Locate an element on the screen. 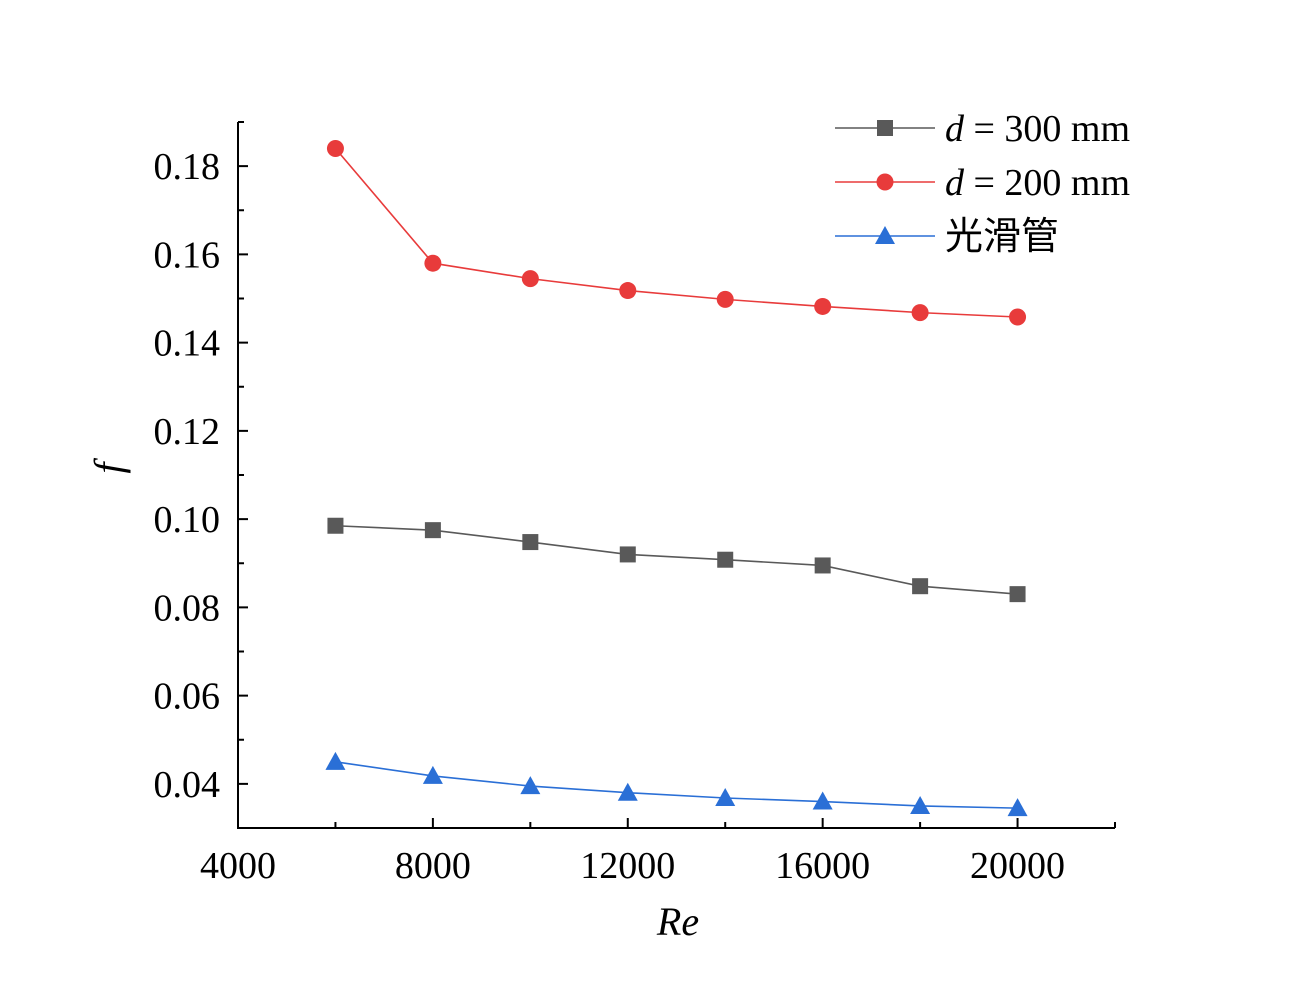 This screenshot has width=1305, height=1005. legend-entry-3: 光滑管 is located at coordinates (947, 237).